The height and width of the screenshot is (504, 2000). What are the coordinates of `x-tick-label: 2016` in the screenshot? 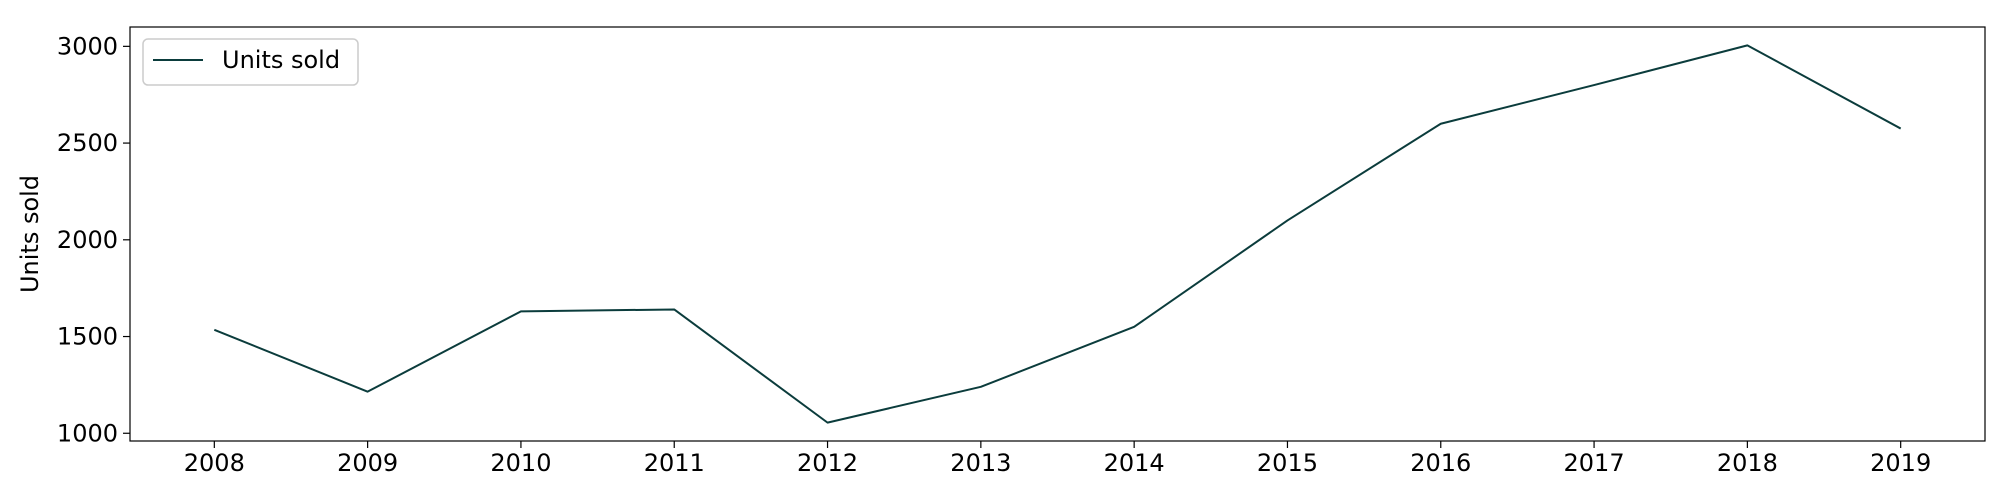 It's located at (1440, 463).